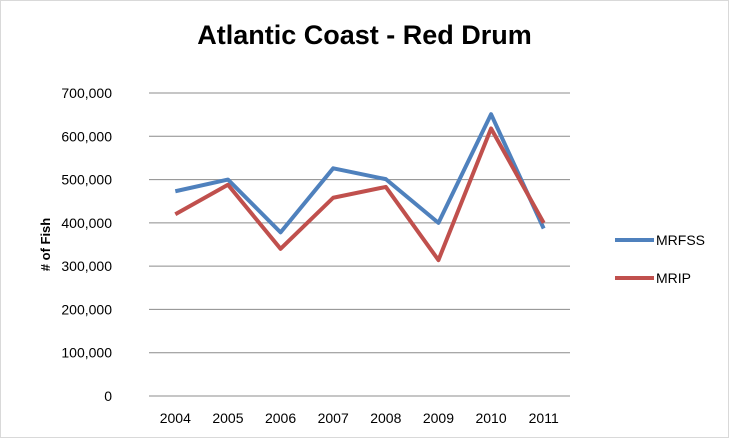 The width and height of the screenshot is (729, 438). What do you see at coordinates (680, 240) in the screenshot?
I see `legend-label-mrfss: MRFSS` at bounding box center [680, 240].